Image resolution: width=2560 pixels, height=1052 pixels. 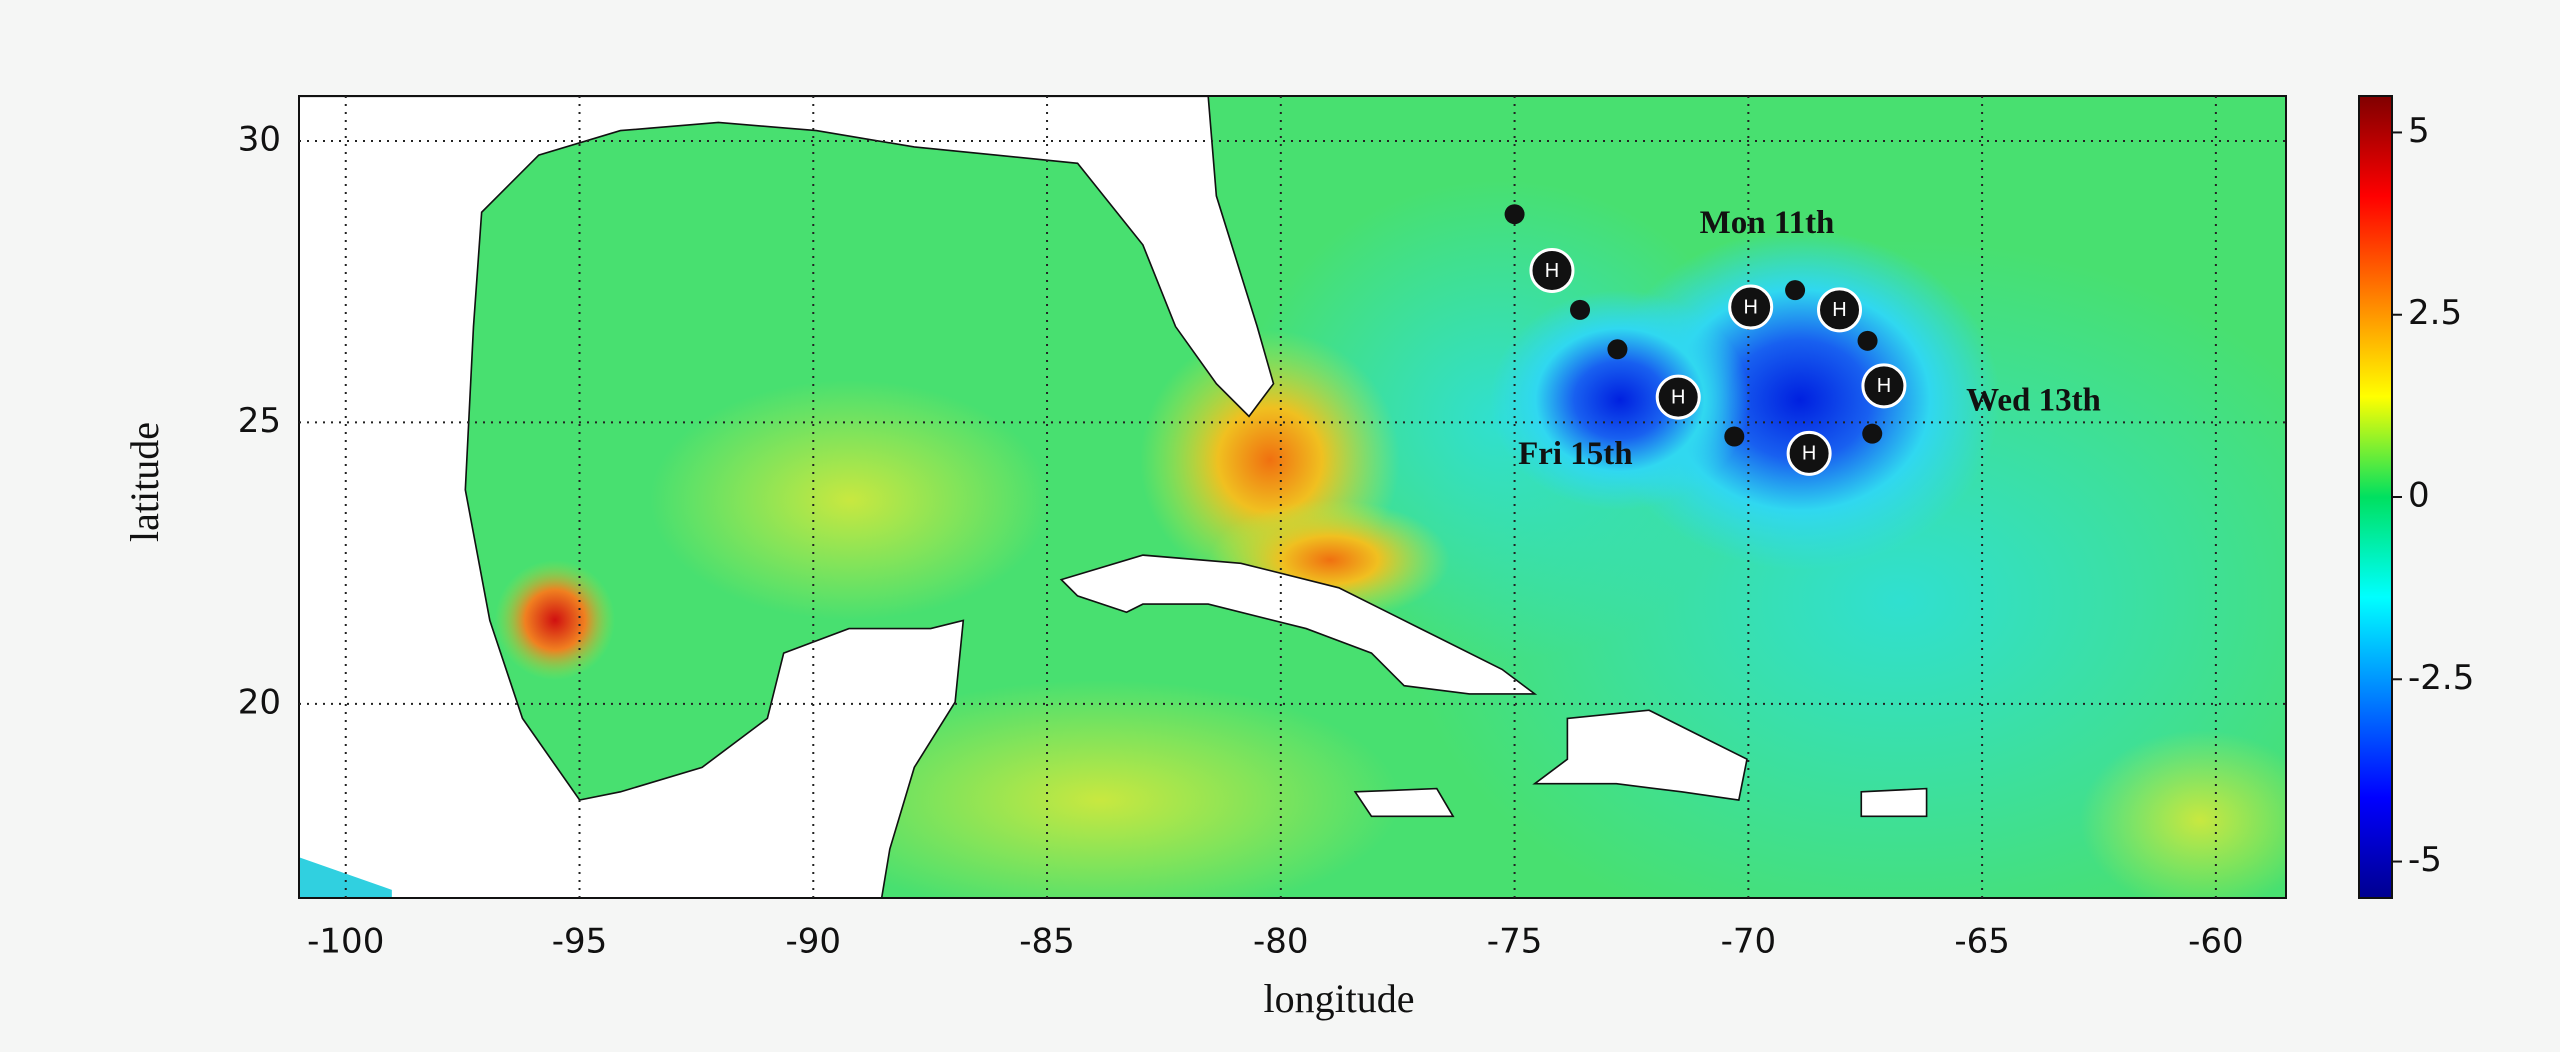 I want to click on annotation: Mon 11th, so click(x=1767, y=223).